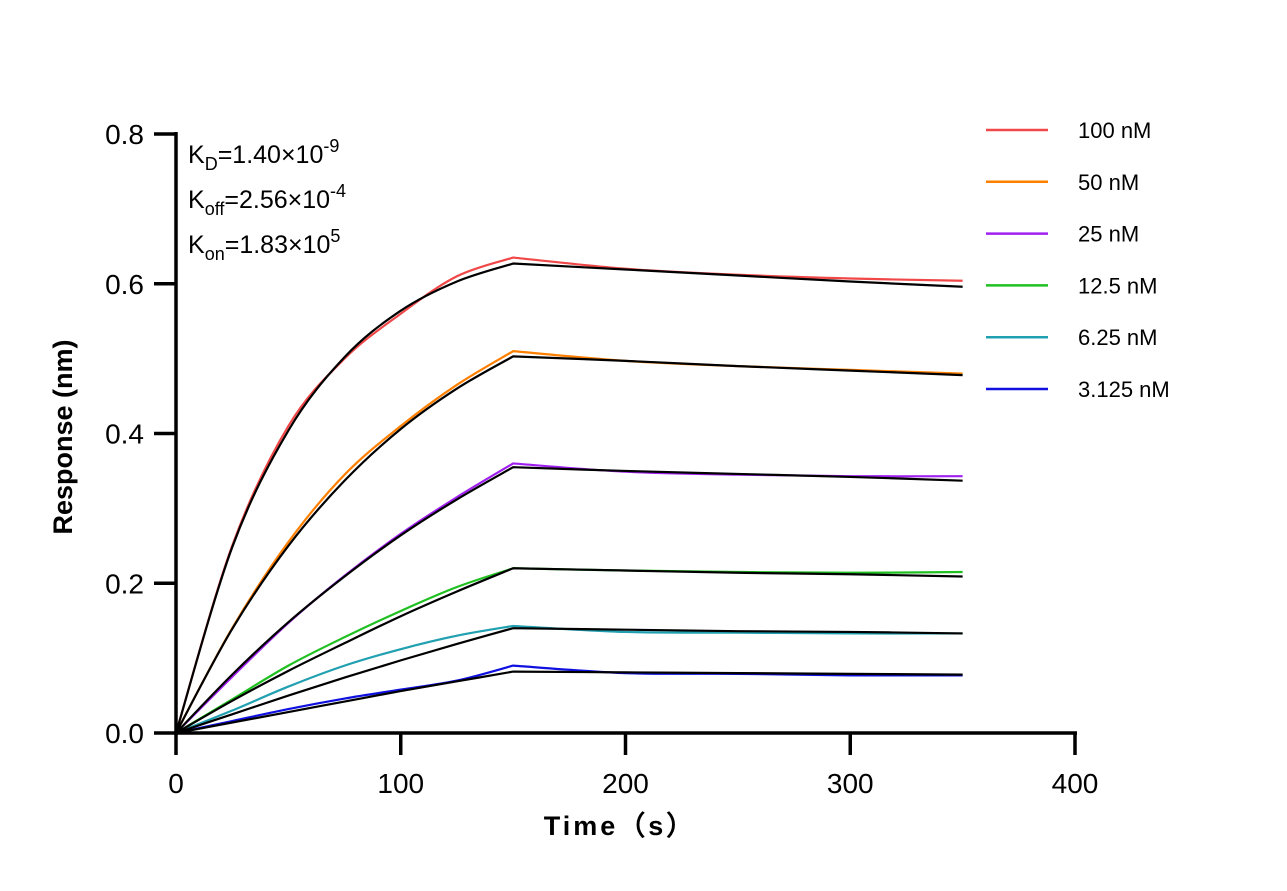 This screenshot has width=1287, height=891. I want to click on y-tick-label: 0.4, so click(124, 434).